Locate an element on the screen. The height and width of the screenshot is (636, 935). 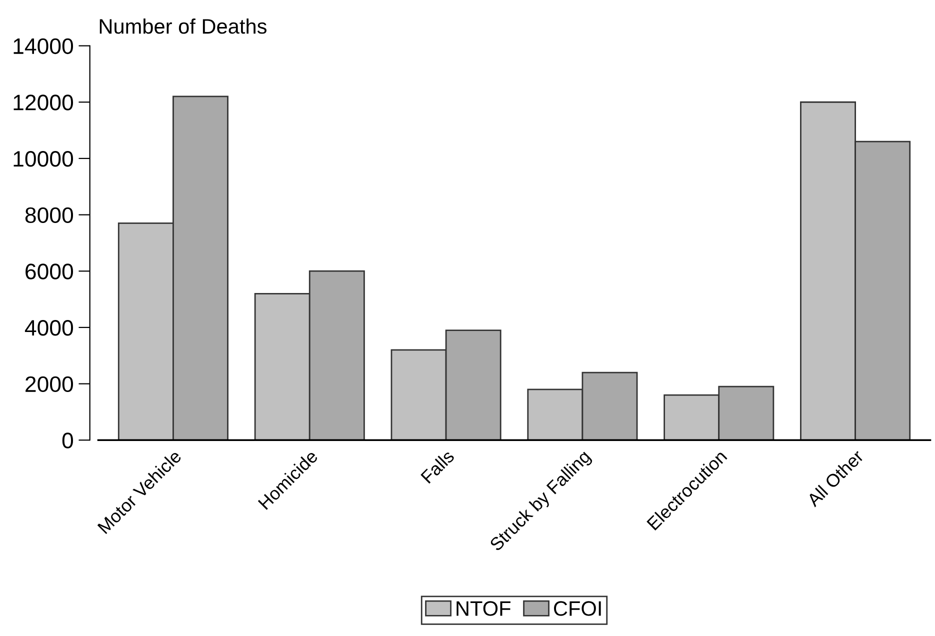
y-tick-label: 8000 is located at coordinates (49, 215).